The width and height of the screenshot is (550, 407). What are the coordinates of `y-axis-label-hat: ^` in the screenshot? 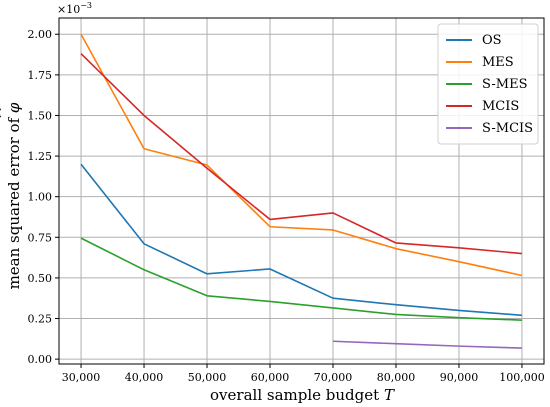 It's located at (6, 113).